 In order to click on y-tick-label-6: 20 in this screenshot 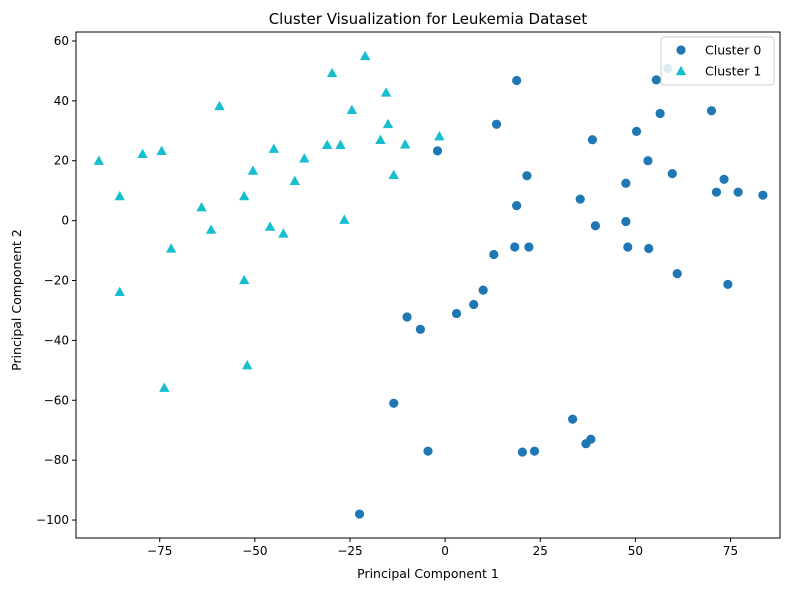, I will do `click(61, 161)`.